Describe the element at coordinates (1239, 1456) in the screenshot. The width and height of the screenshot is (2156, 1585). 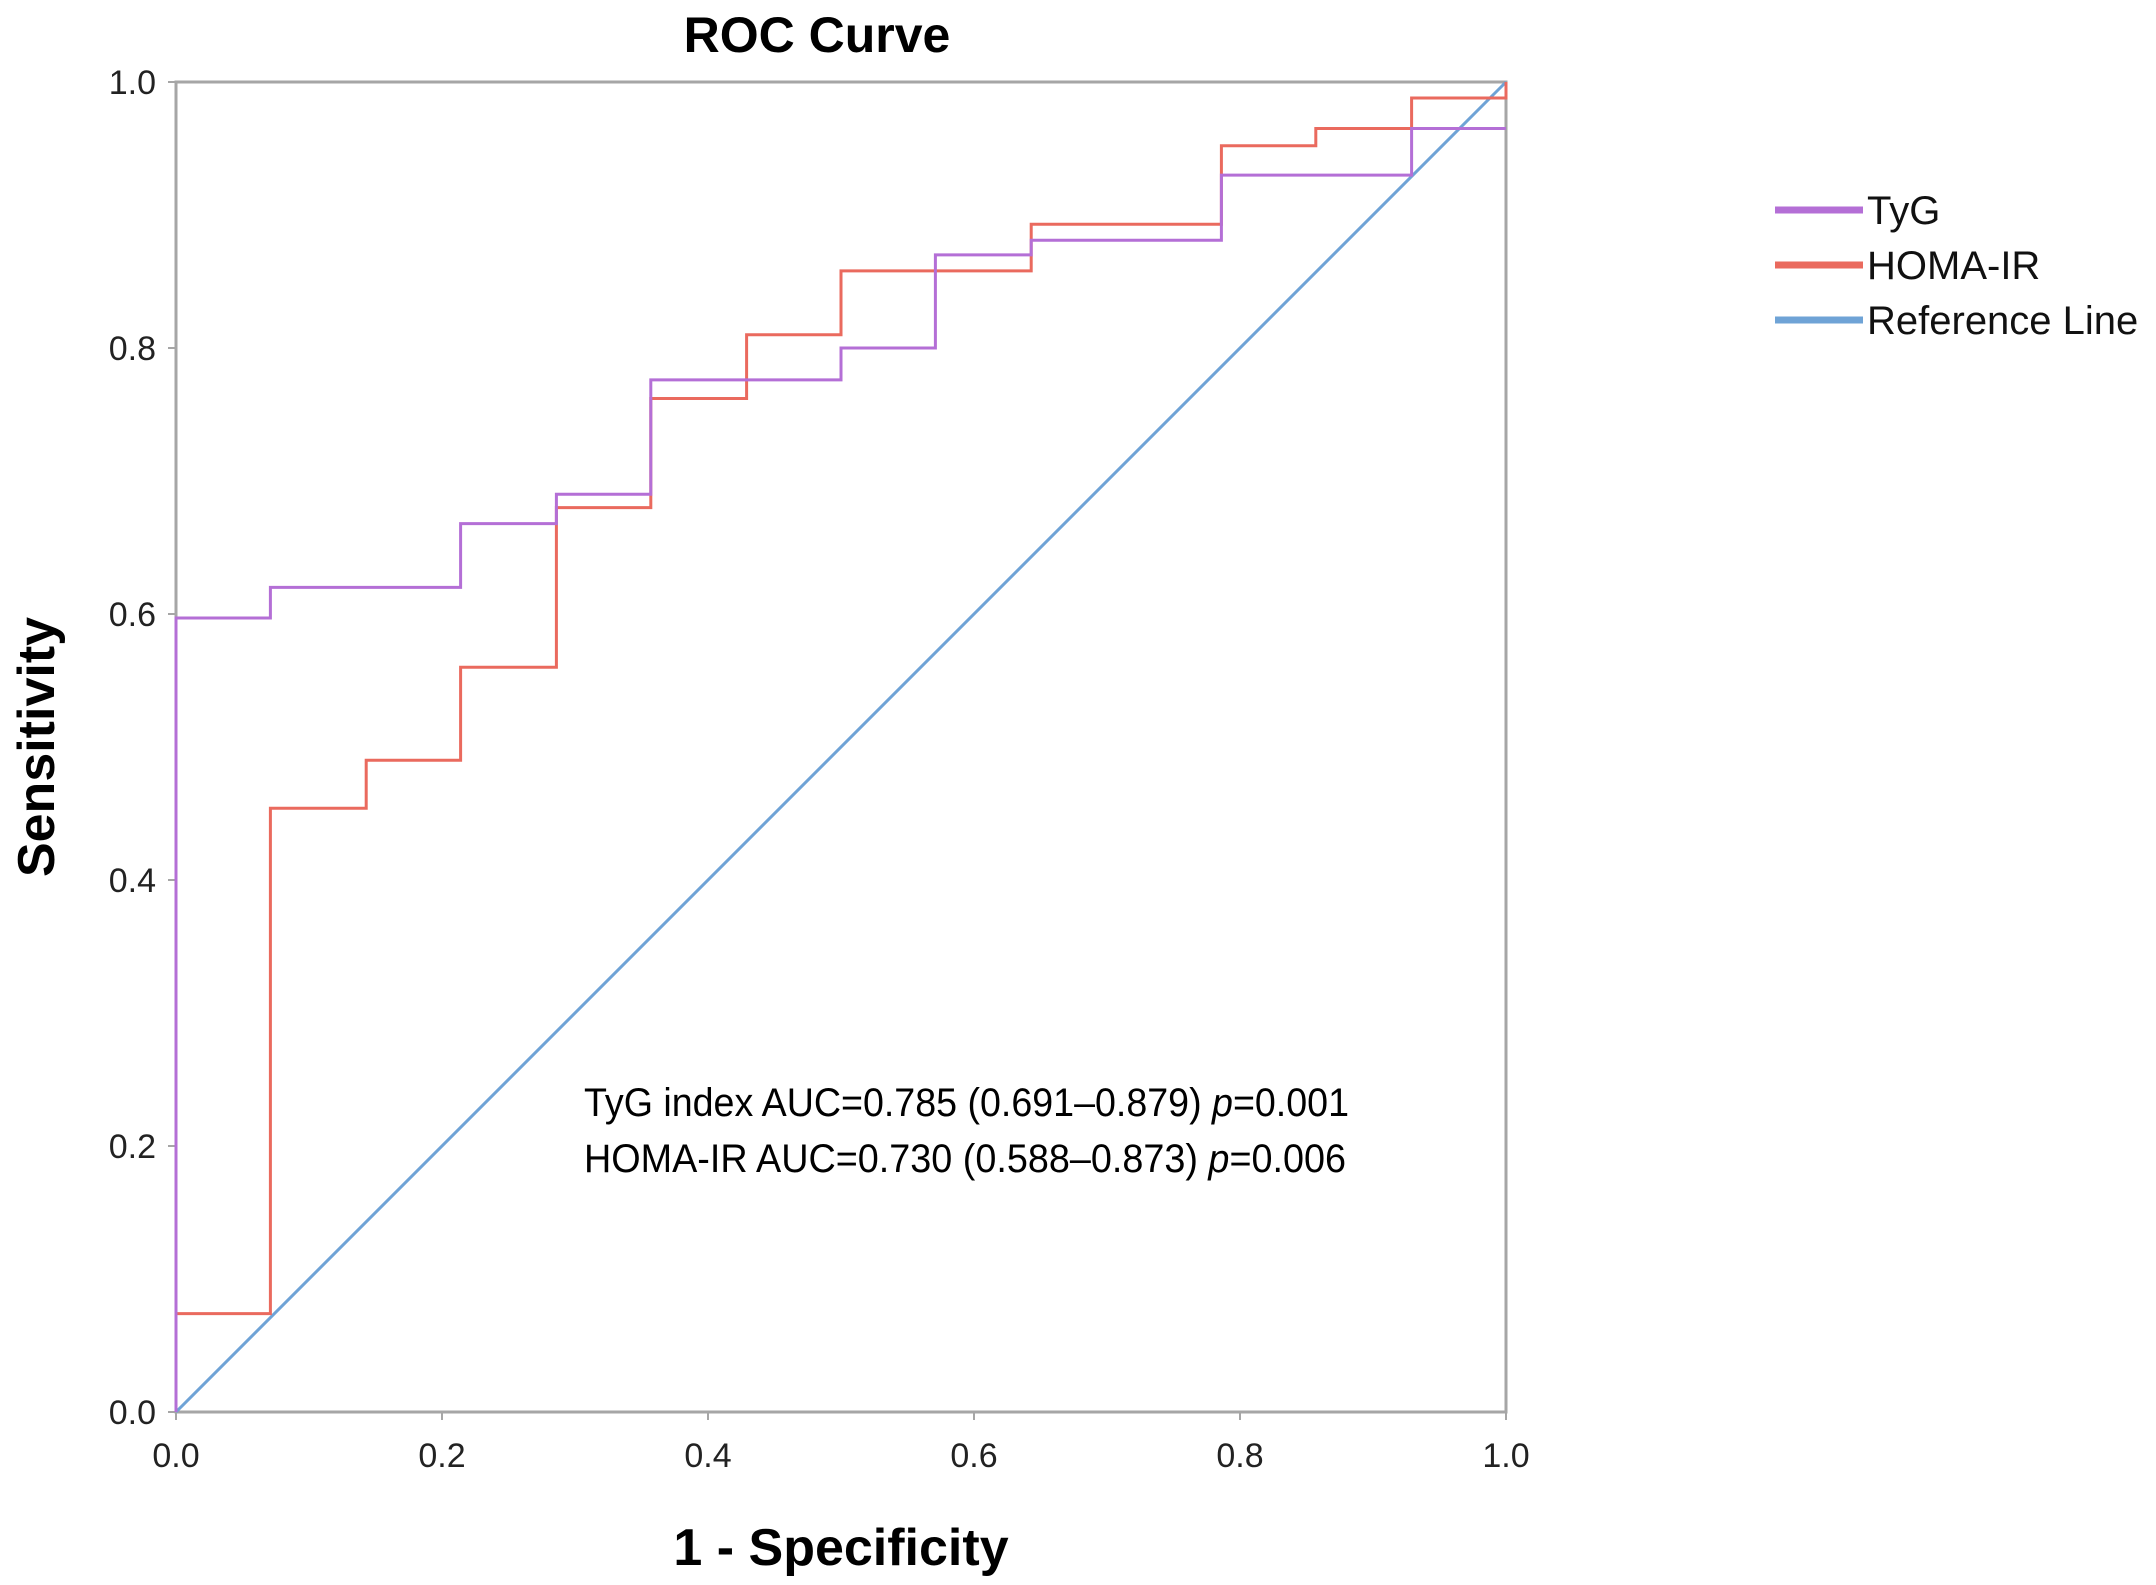
I see `x-tick-label: 0.8` at that location.